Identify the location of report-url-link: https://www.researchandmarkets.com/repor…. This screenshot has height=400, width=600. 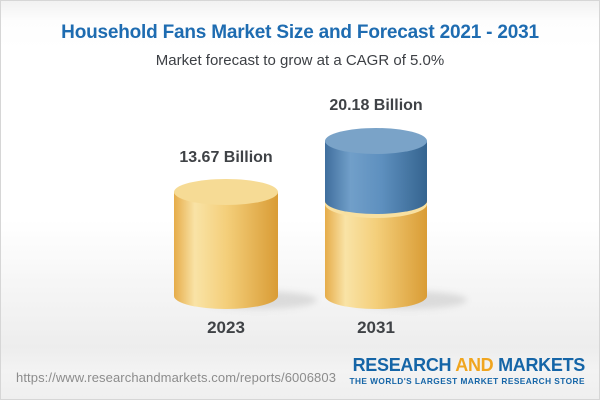
(176, 377).